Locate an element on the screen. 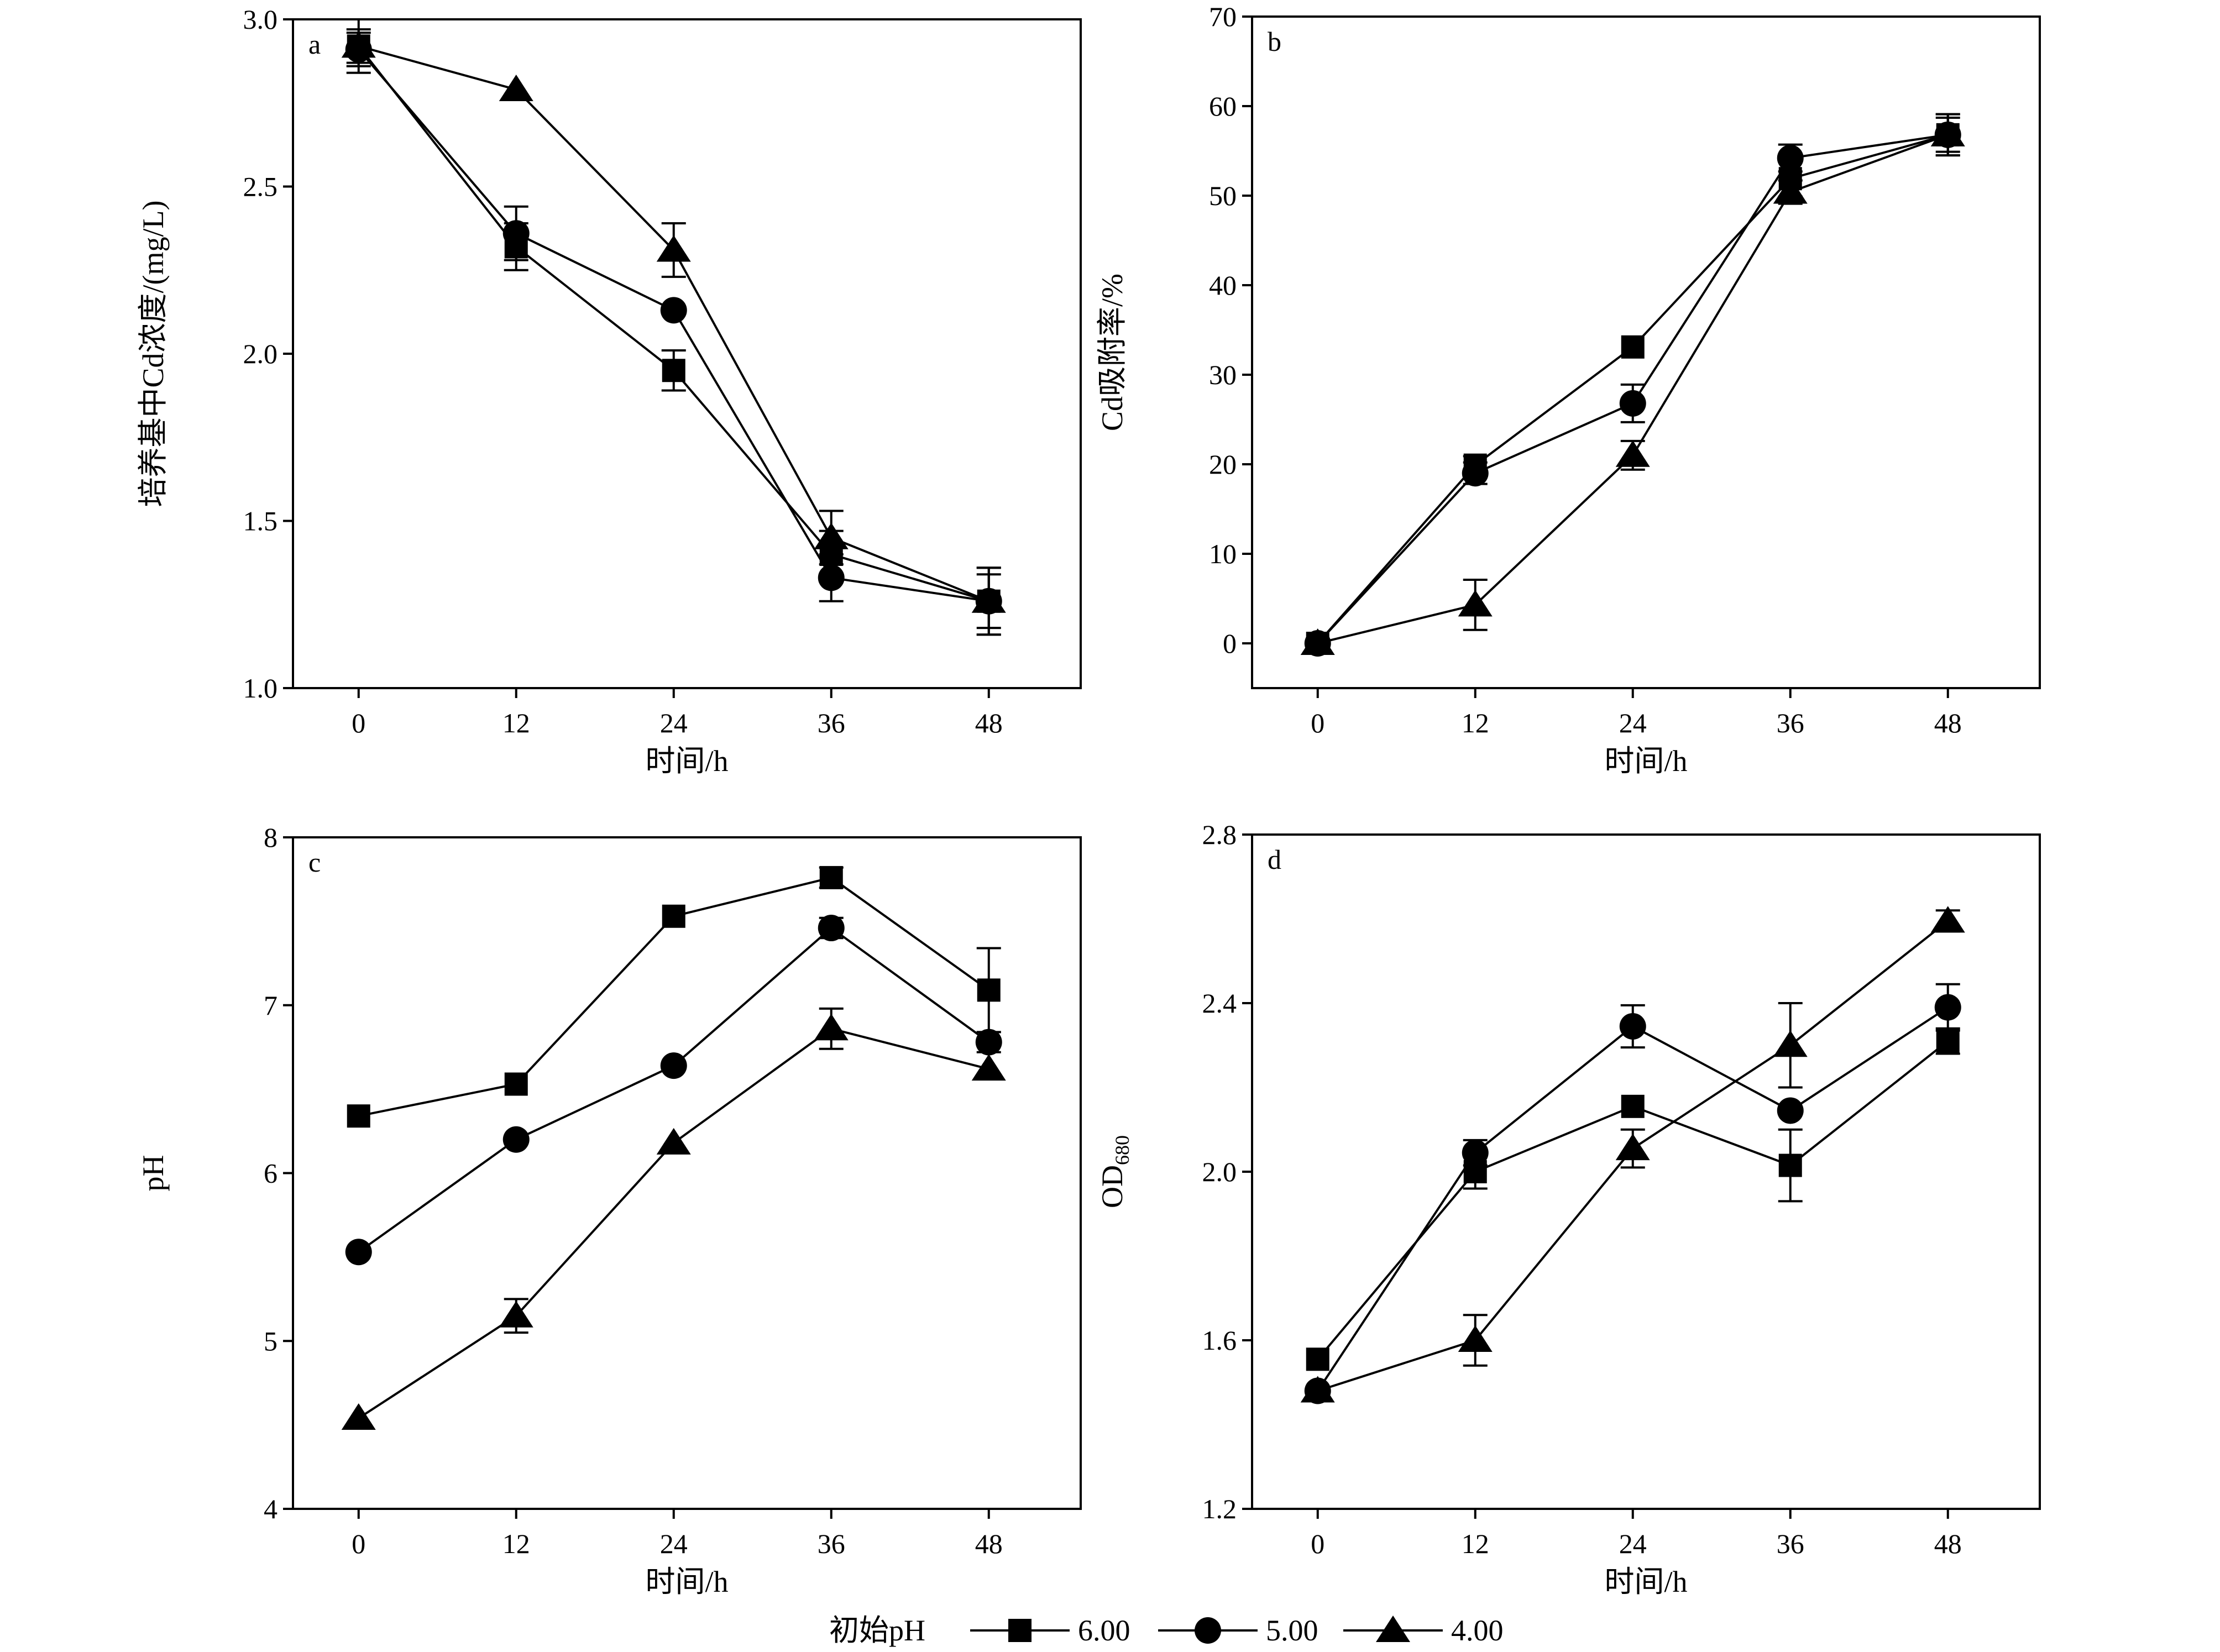  y-tick-label: 1.2 is located at coordinates (1219, 1508).